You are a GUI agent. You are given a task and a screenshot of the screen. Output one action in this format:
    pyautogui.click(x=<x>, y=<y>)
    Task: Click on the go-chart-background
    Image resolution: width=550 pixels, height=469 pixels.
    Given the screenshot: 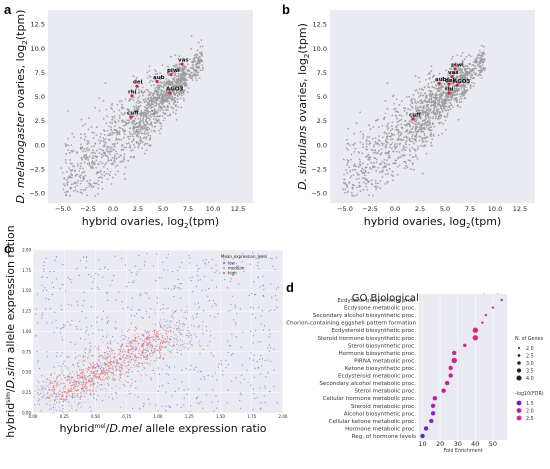 What is the action you would take?
    pyautogui.click(x=463, y=367)
    